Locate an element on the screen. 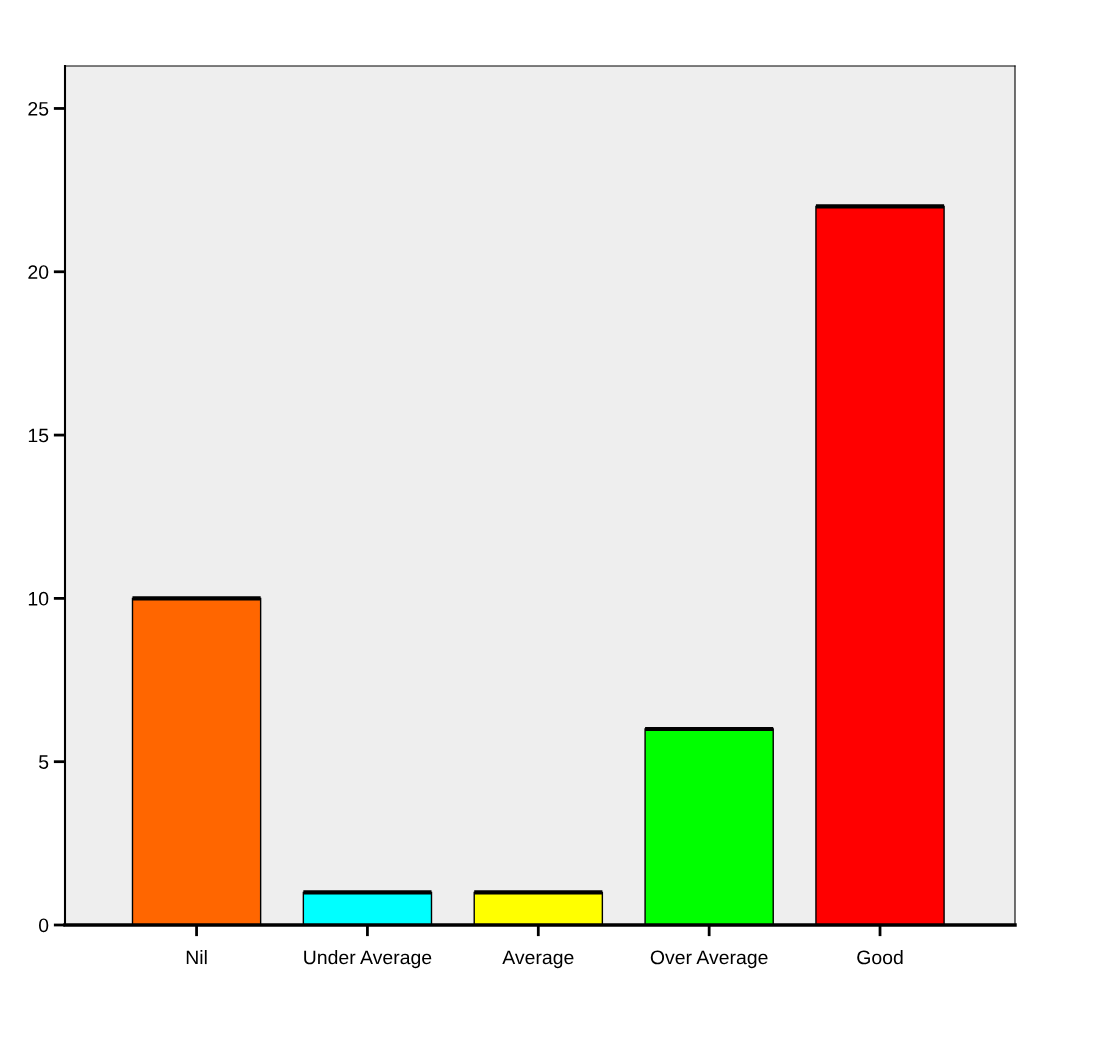 Image resolution: width=1107 pixels, height=1061 pixels. x-tick-label: Good is located at coordinates (880, 957).